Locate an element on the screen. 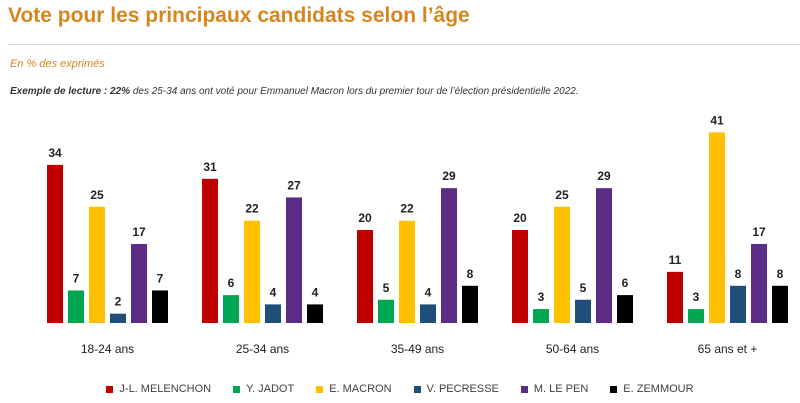 The height and width of the screenshot is (403, 800). category-label: 65 ans et + is located at coordinates (728, 349).